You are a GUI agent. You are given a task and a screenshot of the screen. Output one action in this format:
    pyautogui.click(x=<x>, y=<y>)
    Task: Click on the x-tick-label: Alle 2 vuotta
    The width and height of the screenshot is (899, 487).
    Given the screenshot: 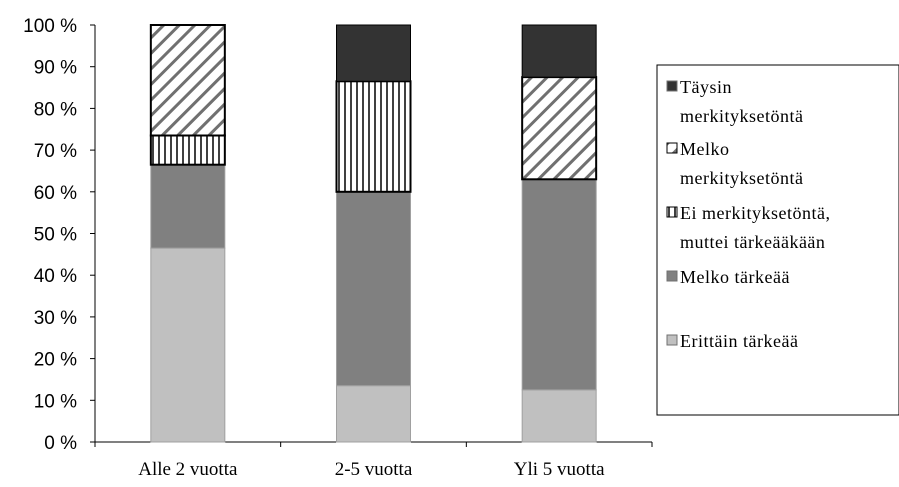 What is the action you would take?
    pyautogui.click(x=188, y=469)
    